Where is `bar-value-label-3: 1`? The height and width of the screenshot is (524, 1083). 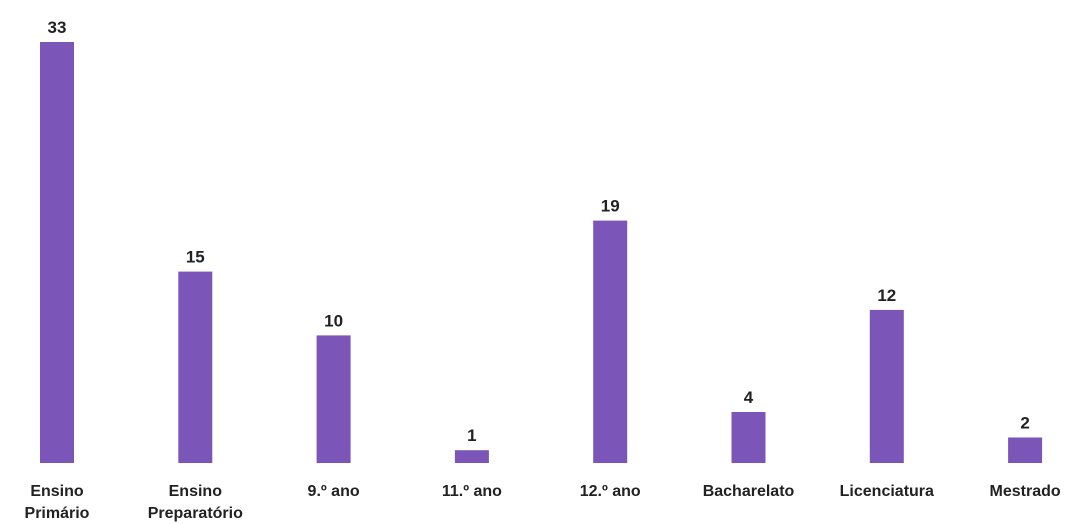
bar-value-label-3: 1 is located at coordinates (471, 435).